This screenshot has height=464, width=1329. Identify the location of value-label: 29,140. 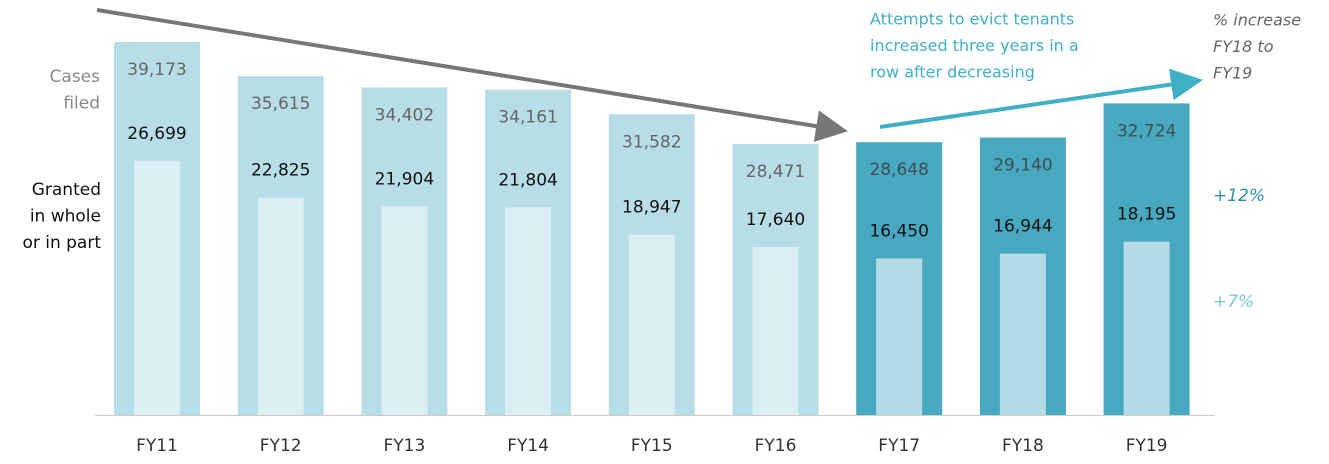
(1022, 166).